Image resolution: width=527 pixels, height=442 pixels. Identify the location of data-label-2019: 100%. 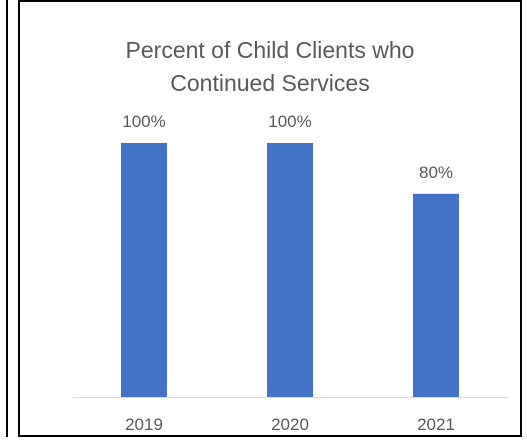
(143, 121).